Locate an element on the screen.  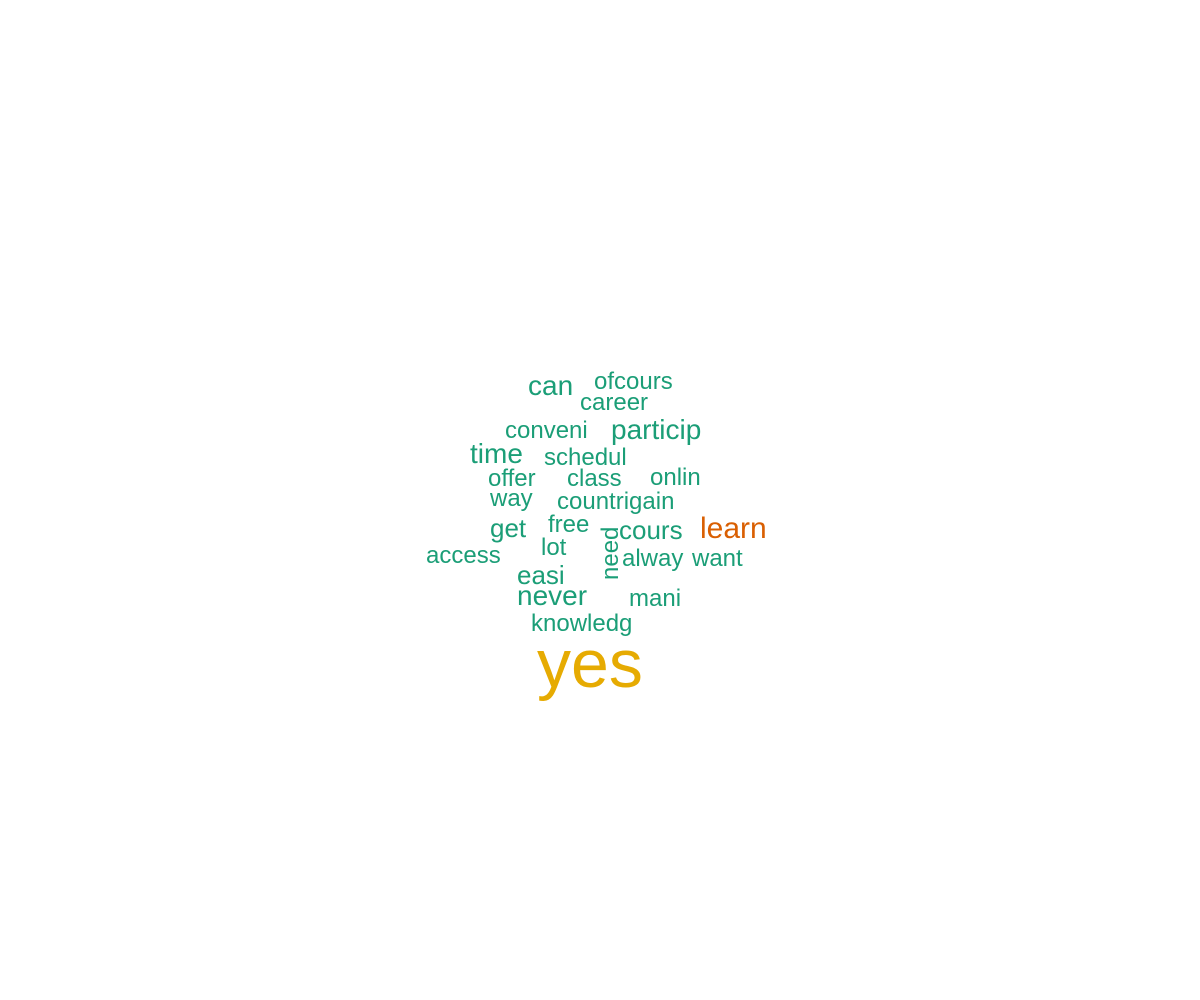
word-offer: offer is located at coordinates (512, 478).